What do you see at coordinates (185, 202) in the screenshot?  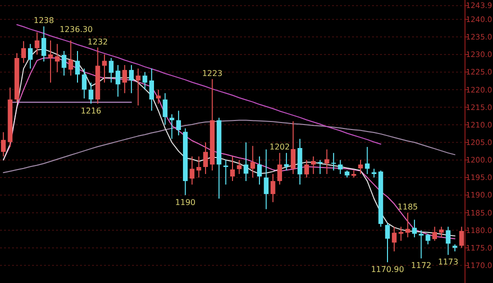 I see `annotation: 1190` at bounding box center [185, 202].